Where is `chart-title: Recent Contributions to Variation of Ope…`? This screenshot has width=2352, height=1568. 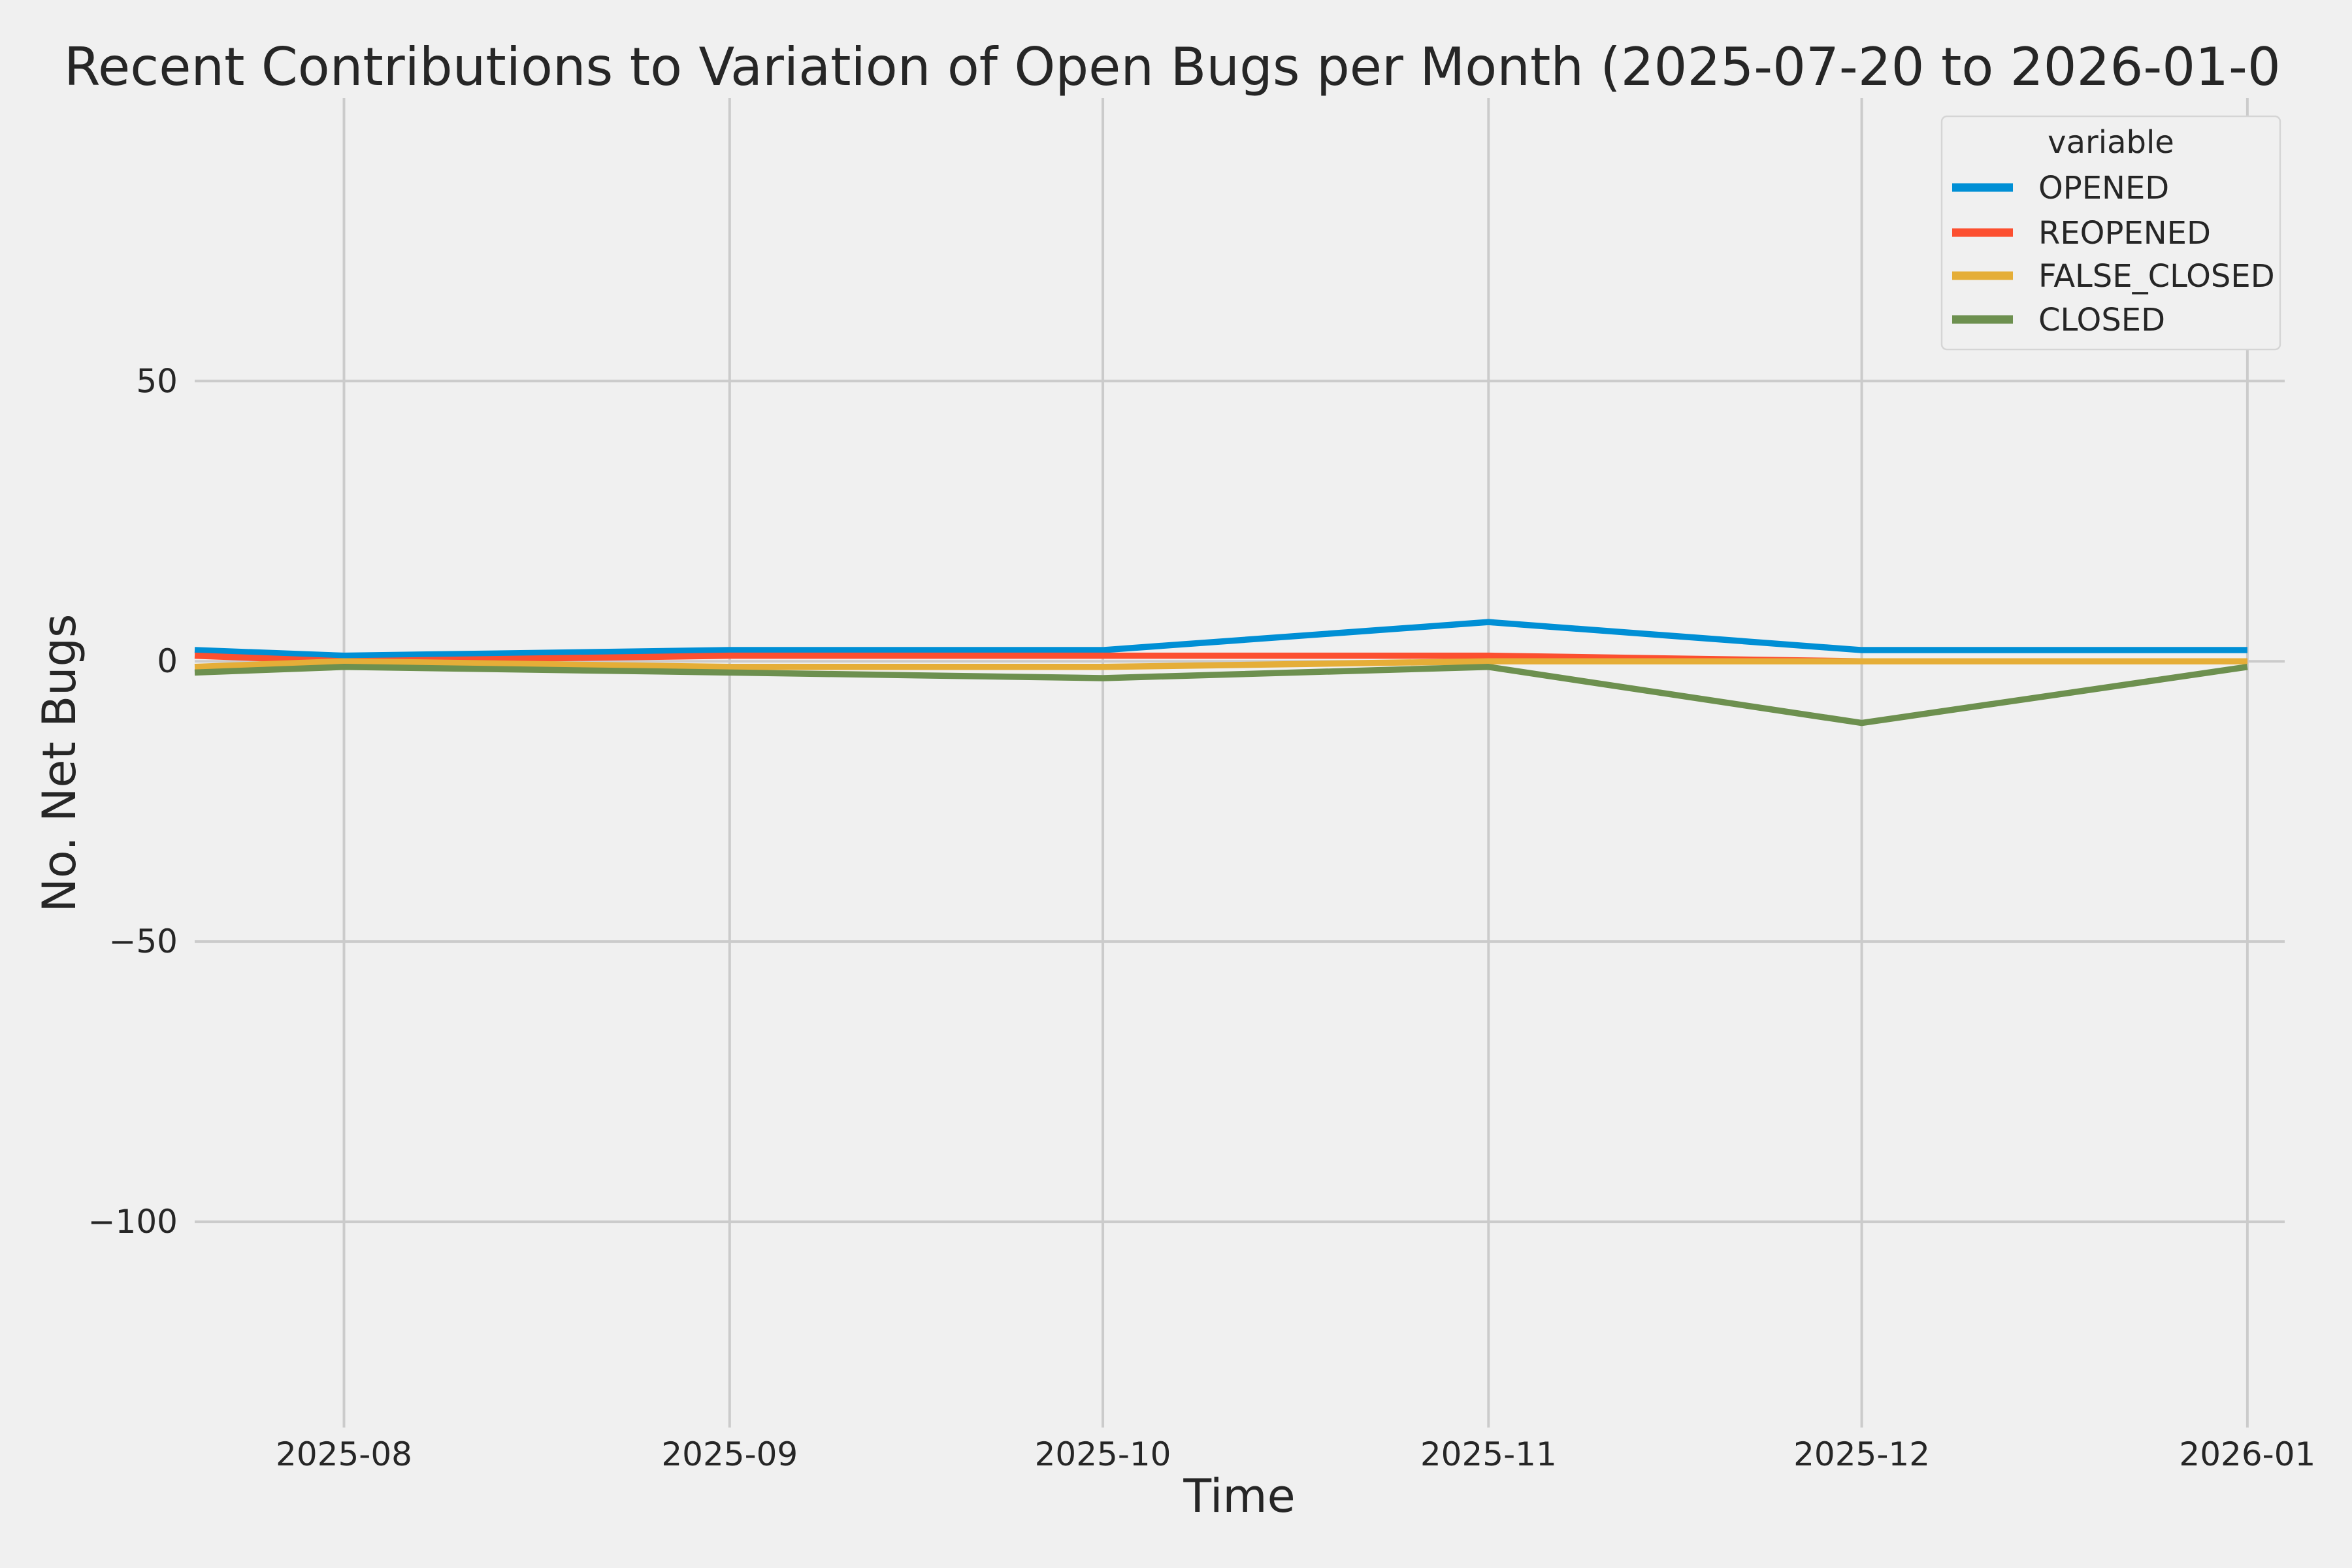 chart-title: Recent Contributions to Variation of Ope… is located at coordinates (1172, 67).